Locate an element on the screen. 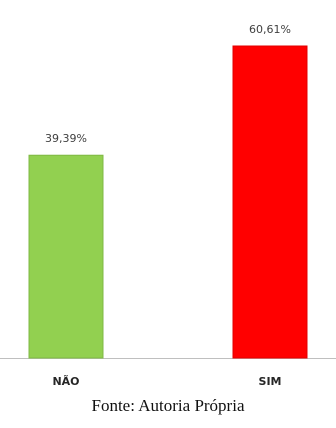 Image resolution: width=336 pixels, height=428 pixels. data-label: 39,39% is located at coordinates (66, 138).